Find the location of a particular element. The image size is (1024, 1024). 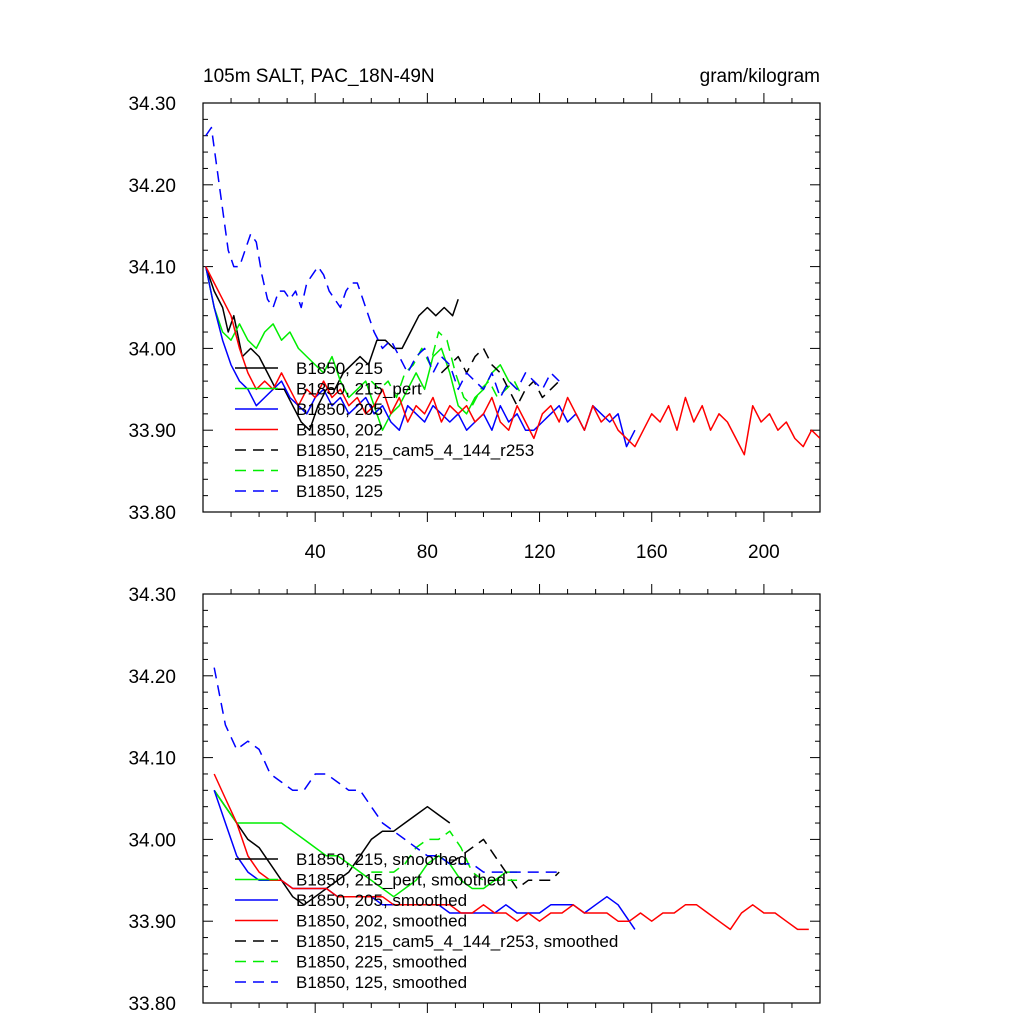

legend-label: B1850, 215 is located at coordinates (339, 368).